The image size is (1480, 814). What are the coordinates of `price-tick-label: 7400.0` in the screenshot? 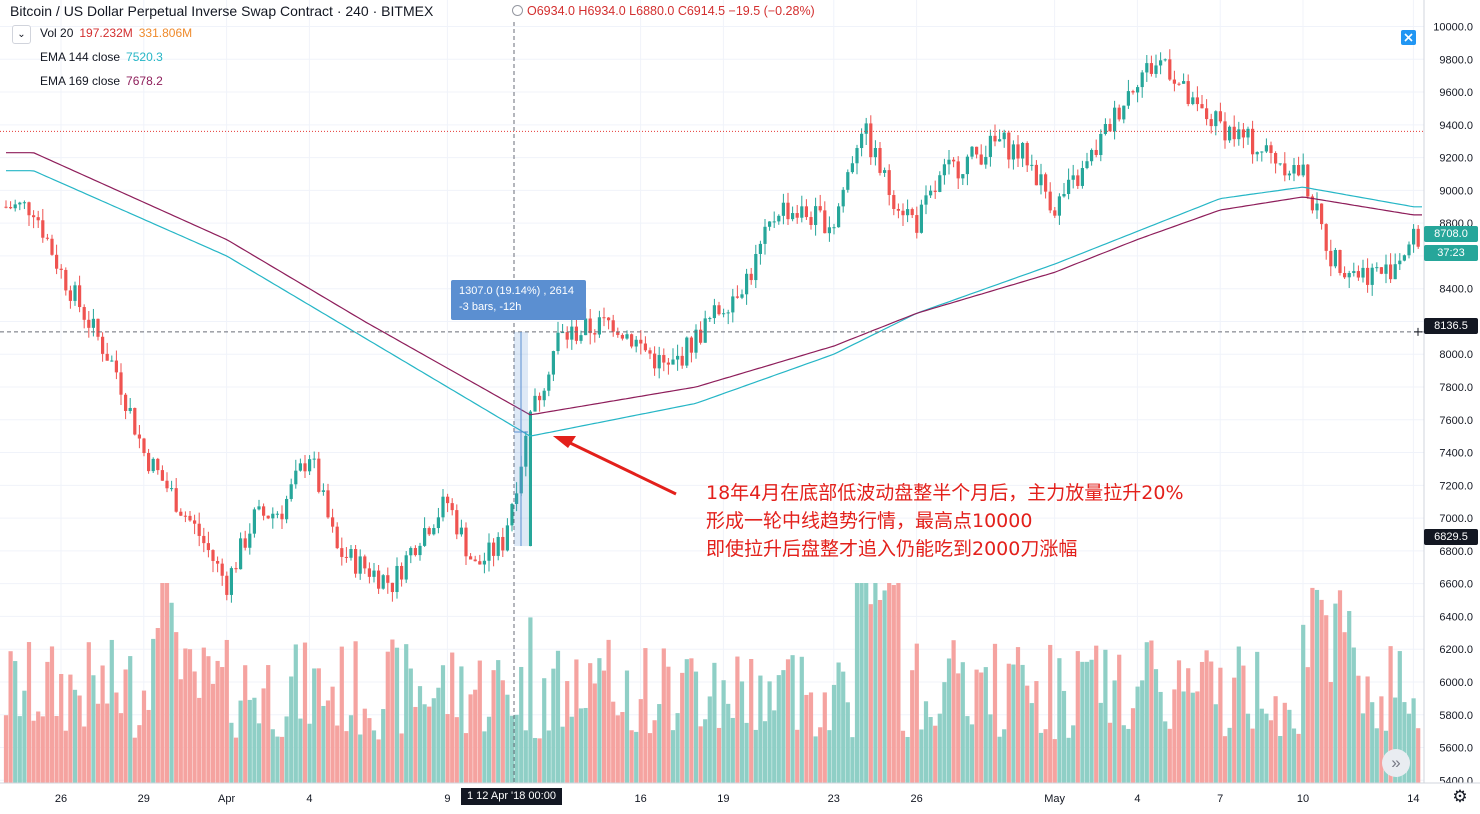 It's located at (1456, 454).